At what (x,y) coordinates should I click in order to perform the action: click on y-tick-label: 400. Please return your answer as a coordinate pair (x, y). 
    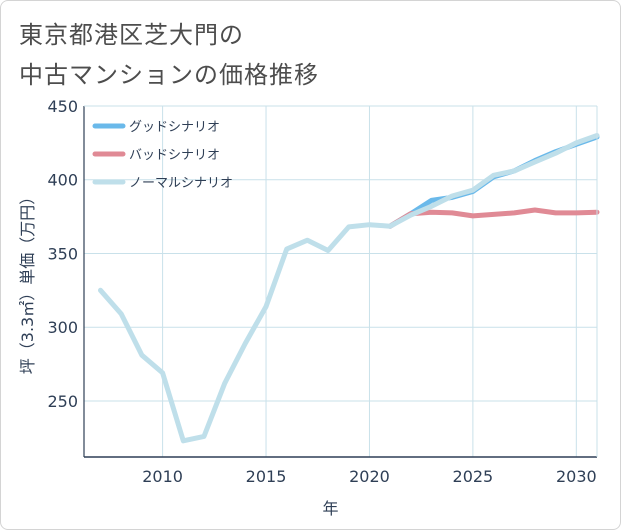
    Looking at the image, I should click on (62, 180).